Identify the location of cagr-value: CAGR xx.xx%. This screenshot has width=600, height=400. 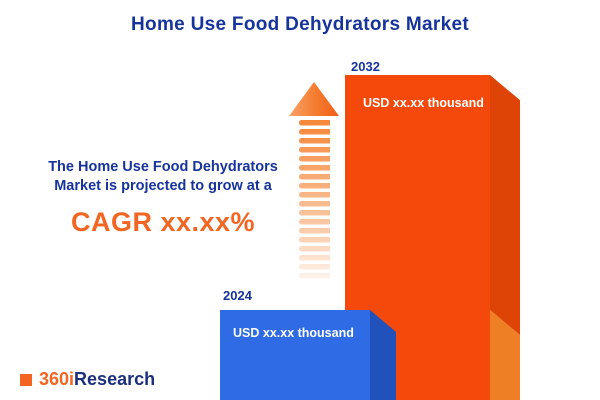
(163, 221).